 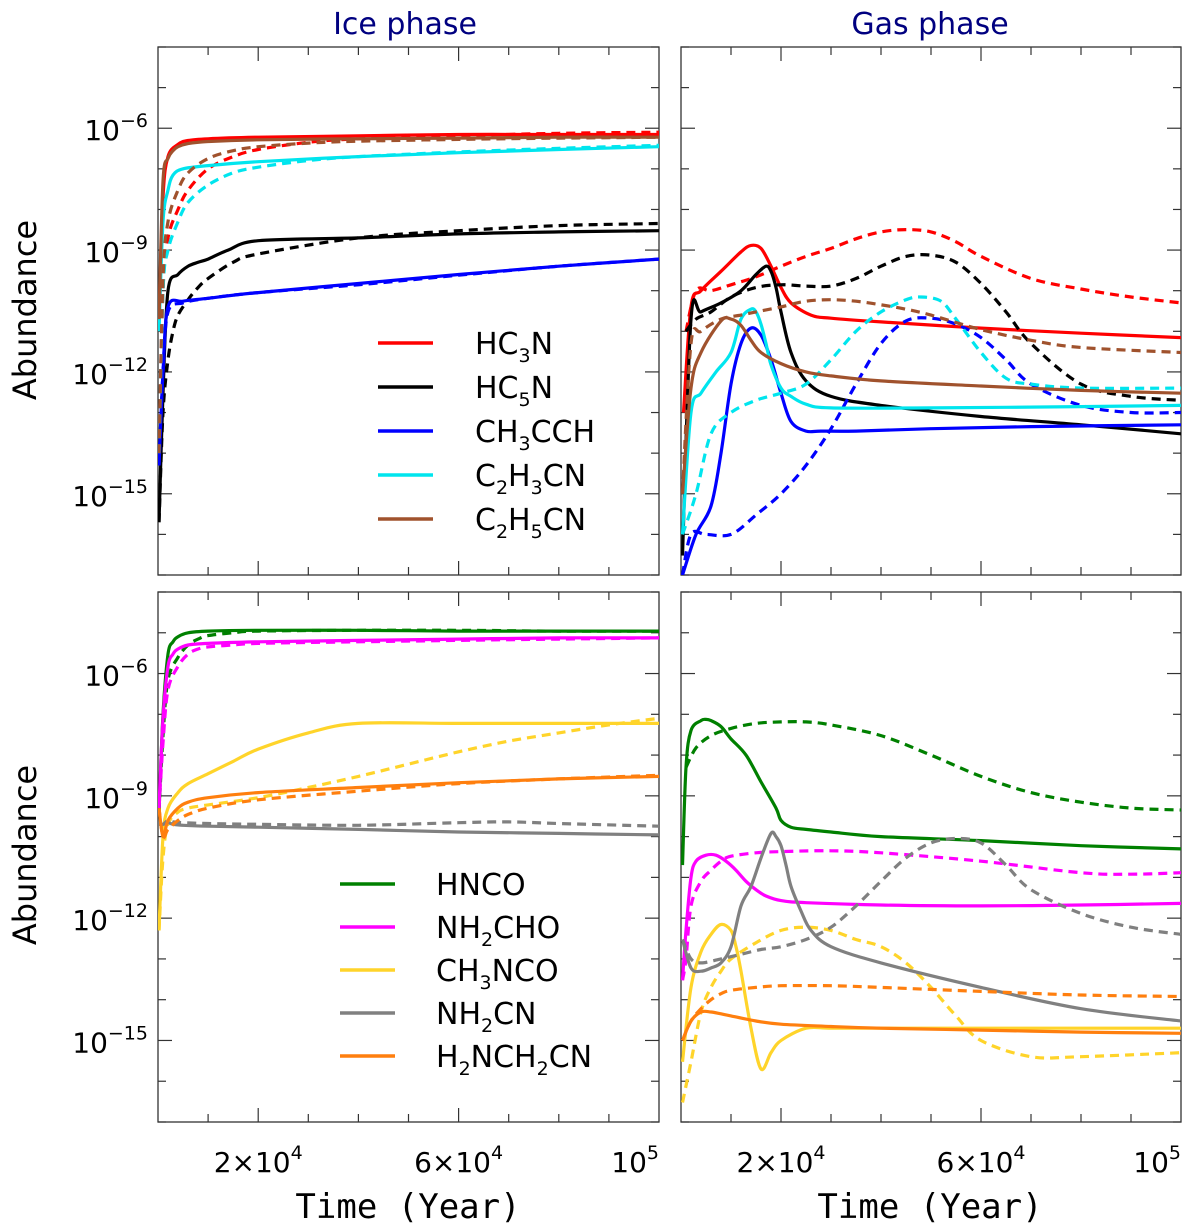 What do you see at coordinates (931, 1025) in the screenshot?
I see `series-h2nch2cn-solid` at bounding box center [931, 1025].